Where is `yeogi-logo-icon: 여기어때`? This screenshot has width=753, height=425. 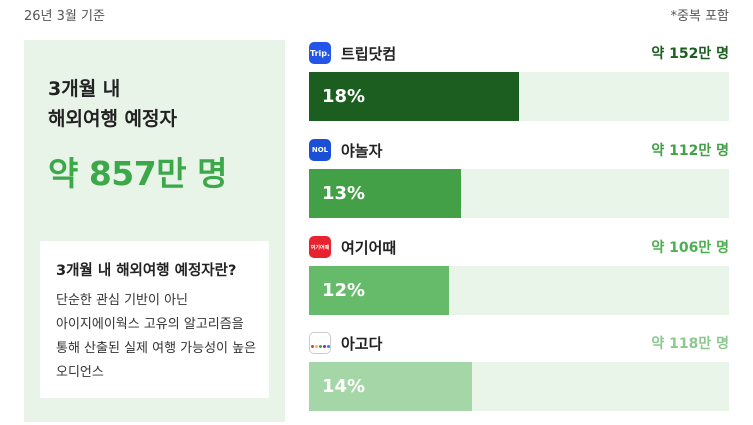
yeogi-logo-icon: 여기어때 is located at coordinates (320, 247).